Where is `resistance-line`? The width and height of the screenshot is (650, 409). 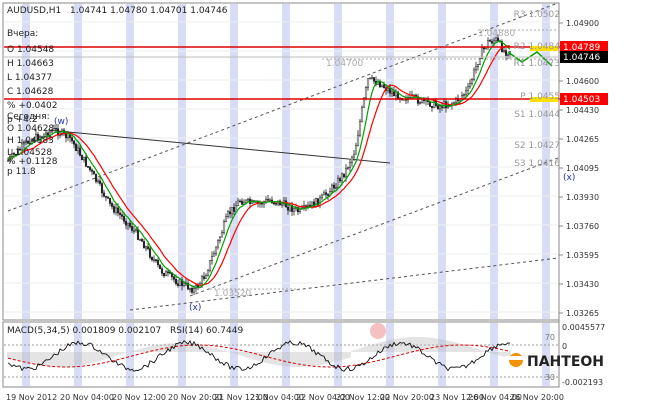 resistance-line is located at coordinates (219, 146).